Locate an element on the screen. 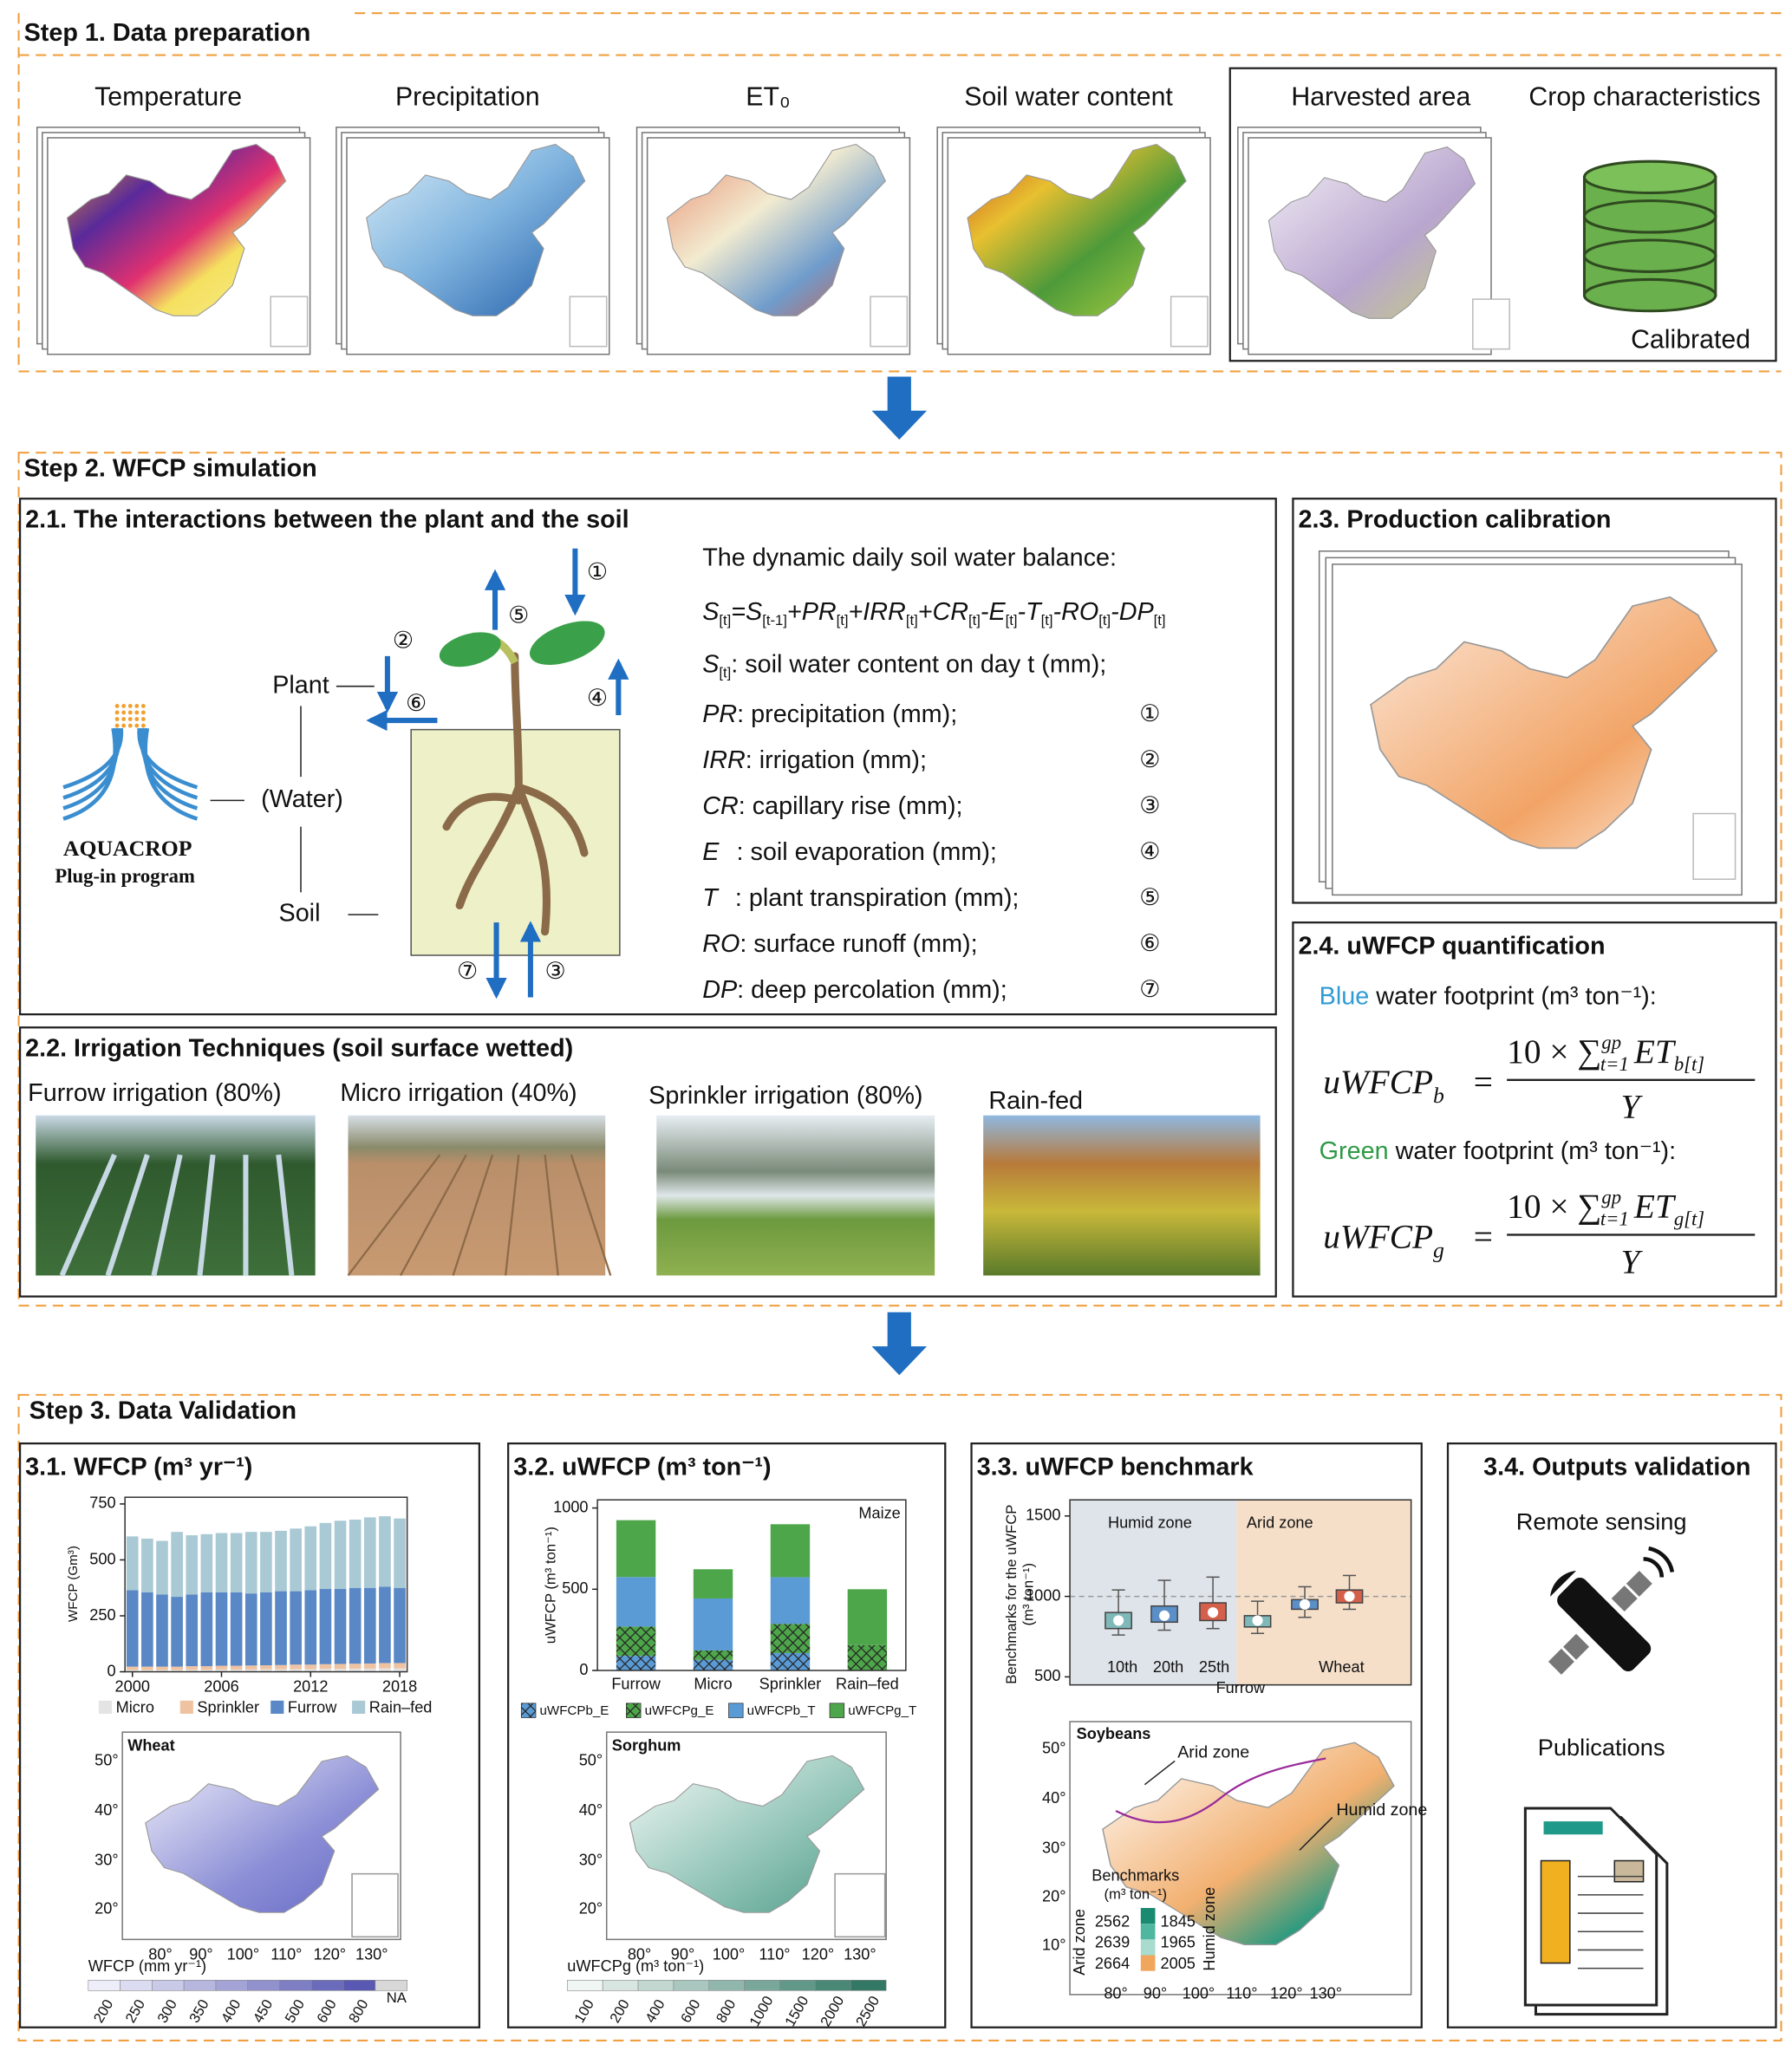 Image resolution: width=1792 pixels, height=2051 pixels. legend-label: uWFCPg_T is located at coordinates (882, 1711).